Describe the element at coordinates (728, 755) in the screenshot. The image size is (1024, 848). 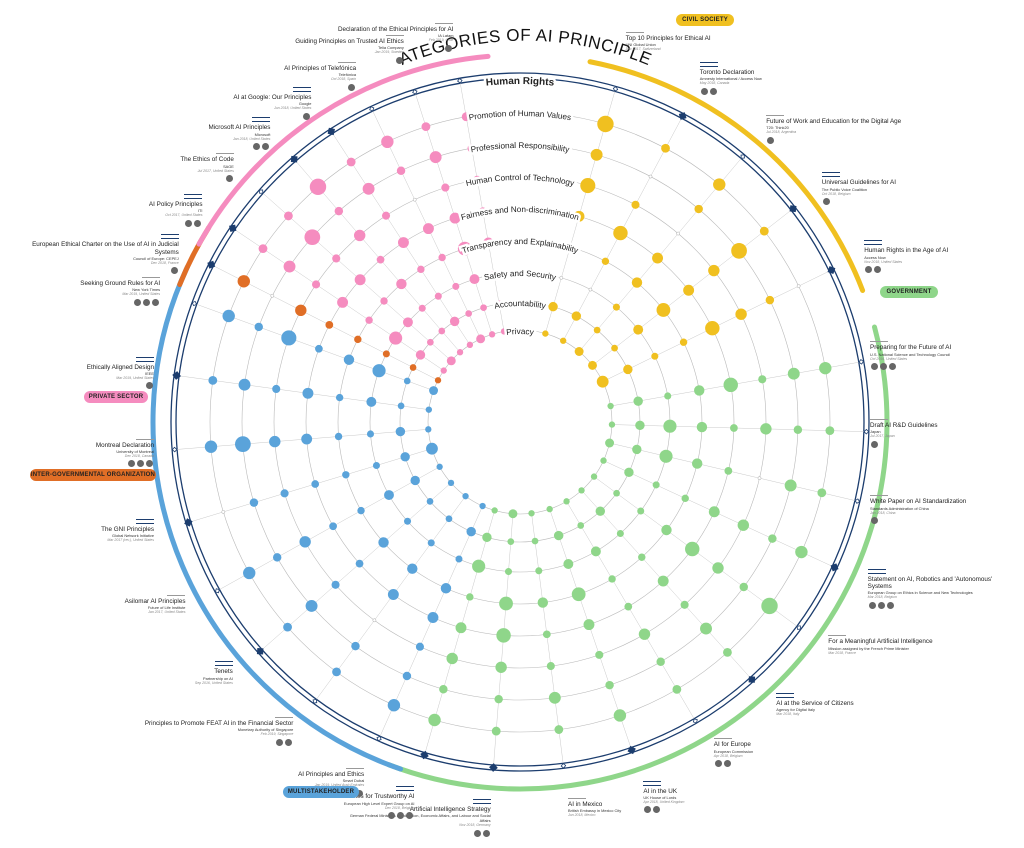
I see `document-date: Apr 2018, Belgium` at that location.